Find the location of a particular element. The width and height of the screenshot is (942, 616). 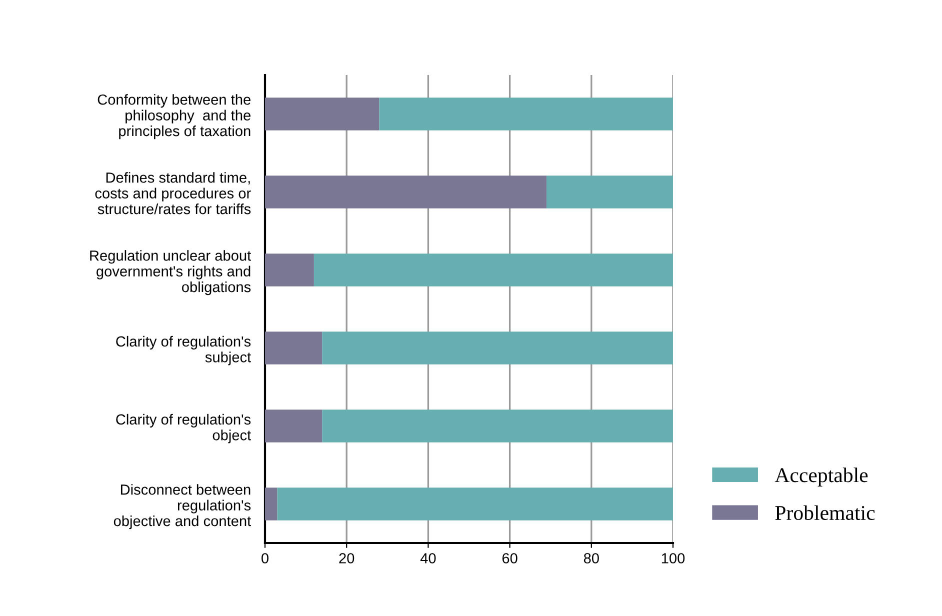

x-tick-label: 40 is located at coordinates (428, 558).